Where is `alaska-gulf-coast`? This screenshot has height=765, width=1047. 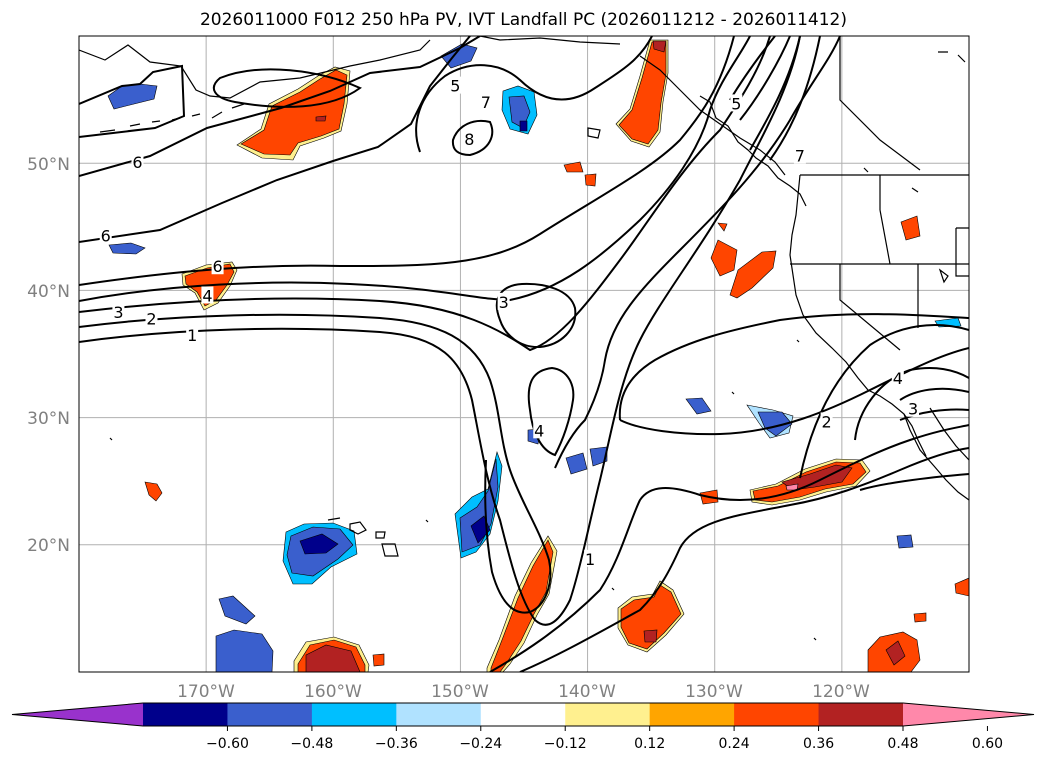
alaska-gulf-coast is located at coordinates (632, 106).